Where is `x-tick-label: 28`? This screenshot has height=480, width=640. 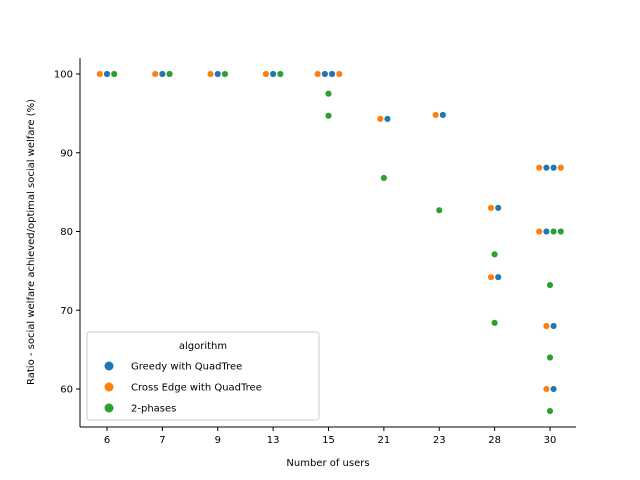 x-tick-label: 28 is located at coordinates (494, 440).